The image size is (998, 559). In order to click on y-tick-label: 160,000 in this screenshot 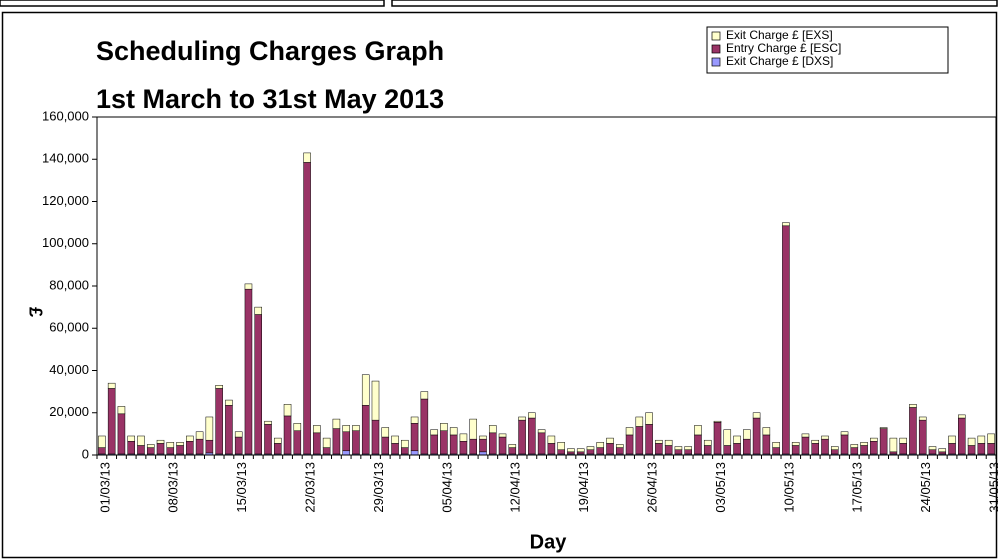, I will do `click(65, 115)`.